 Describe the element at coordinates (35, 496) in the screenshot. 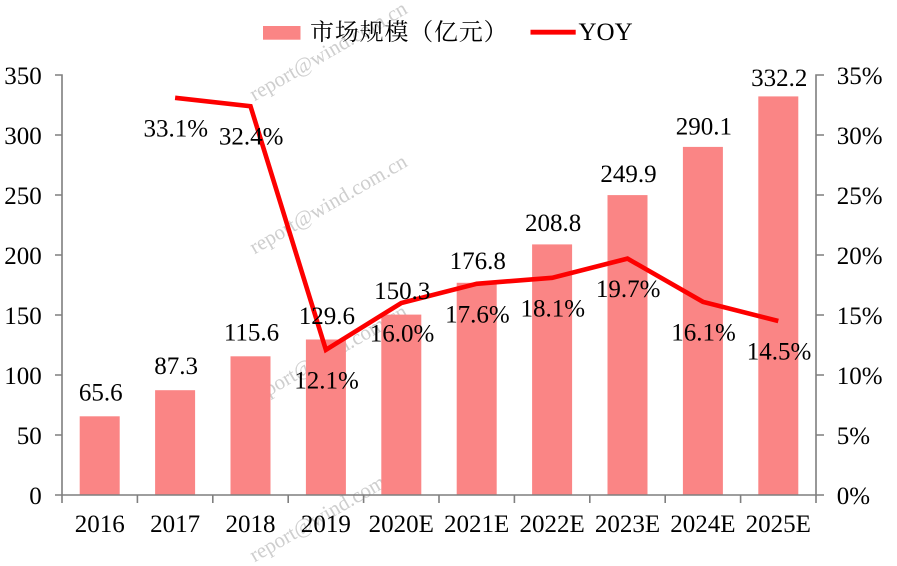

I see `svg-text: 0` at that location.